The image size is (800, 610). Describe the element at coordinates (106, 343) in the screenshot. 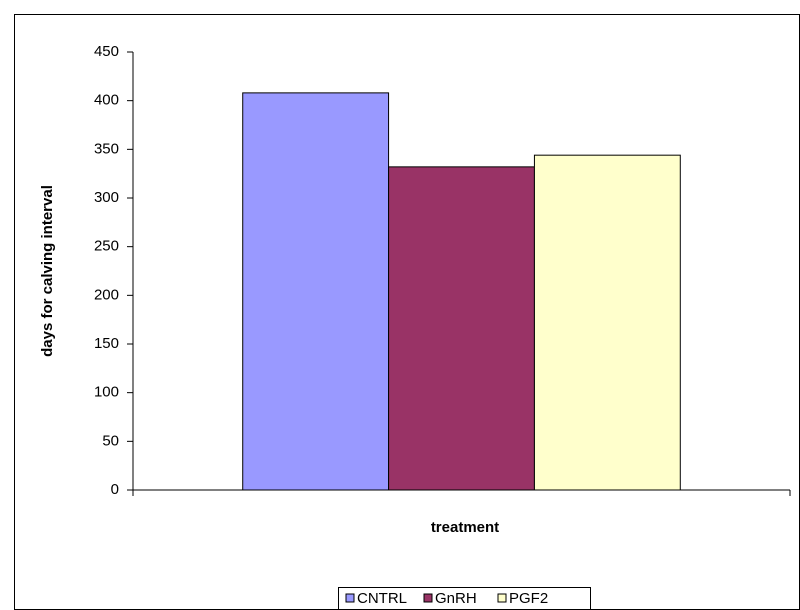

I see `y-tick-label: 150` at that location.